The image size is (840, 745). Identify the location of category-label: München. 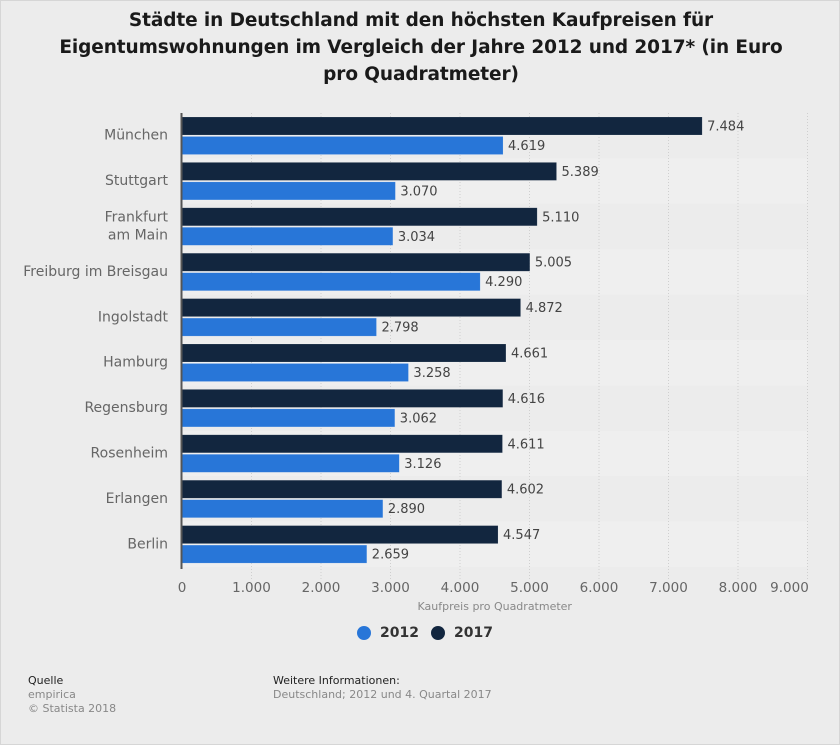
(136, 136).